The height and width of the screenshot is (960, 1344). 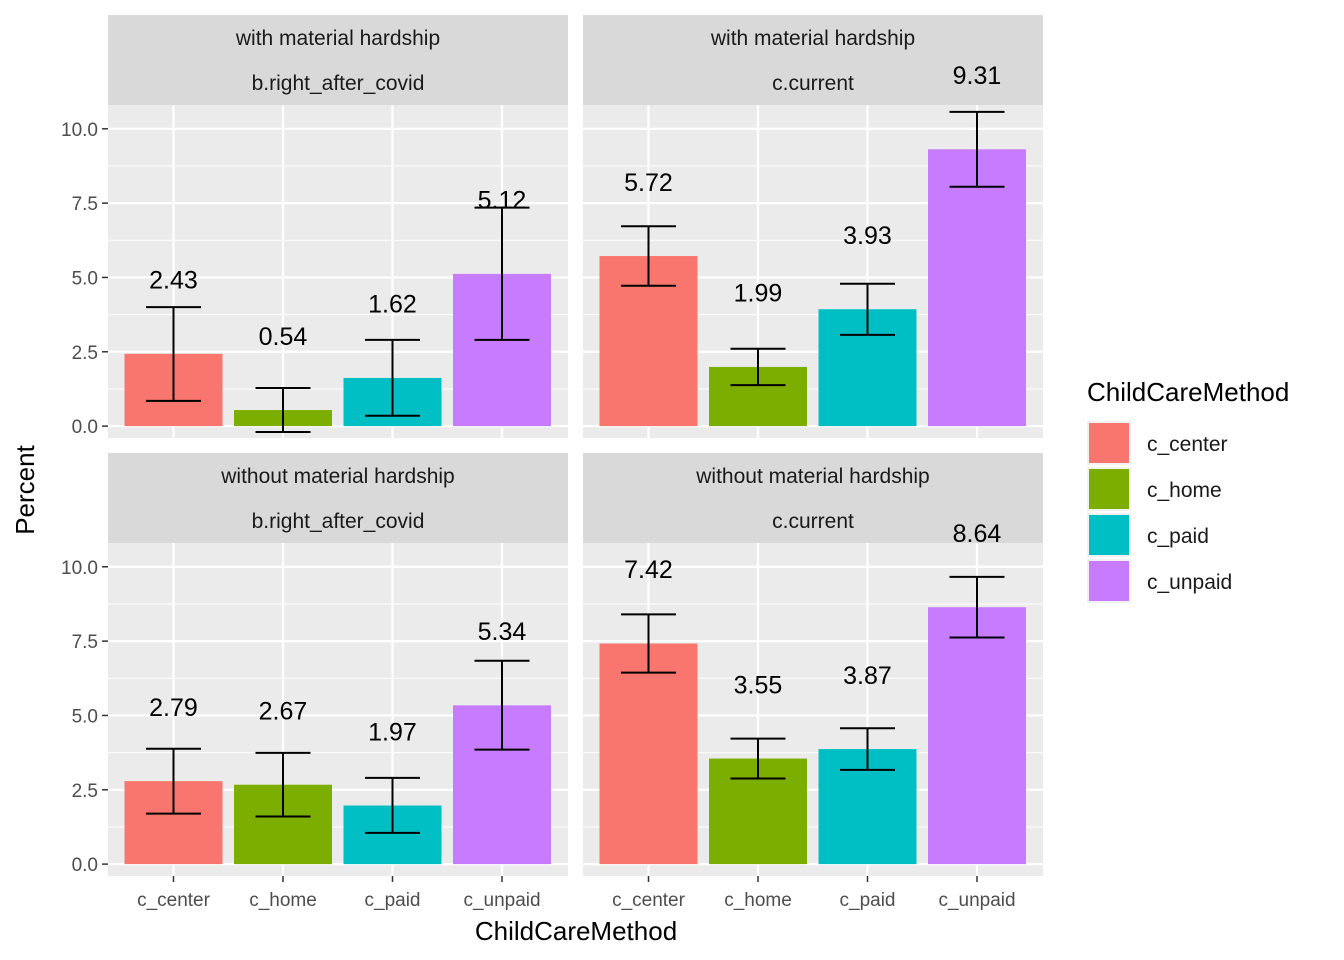 I want to click on bar-value-label: 5.34, so click(x=502, y=632).